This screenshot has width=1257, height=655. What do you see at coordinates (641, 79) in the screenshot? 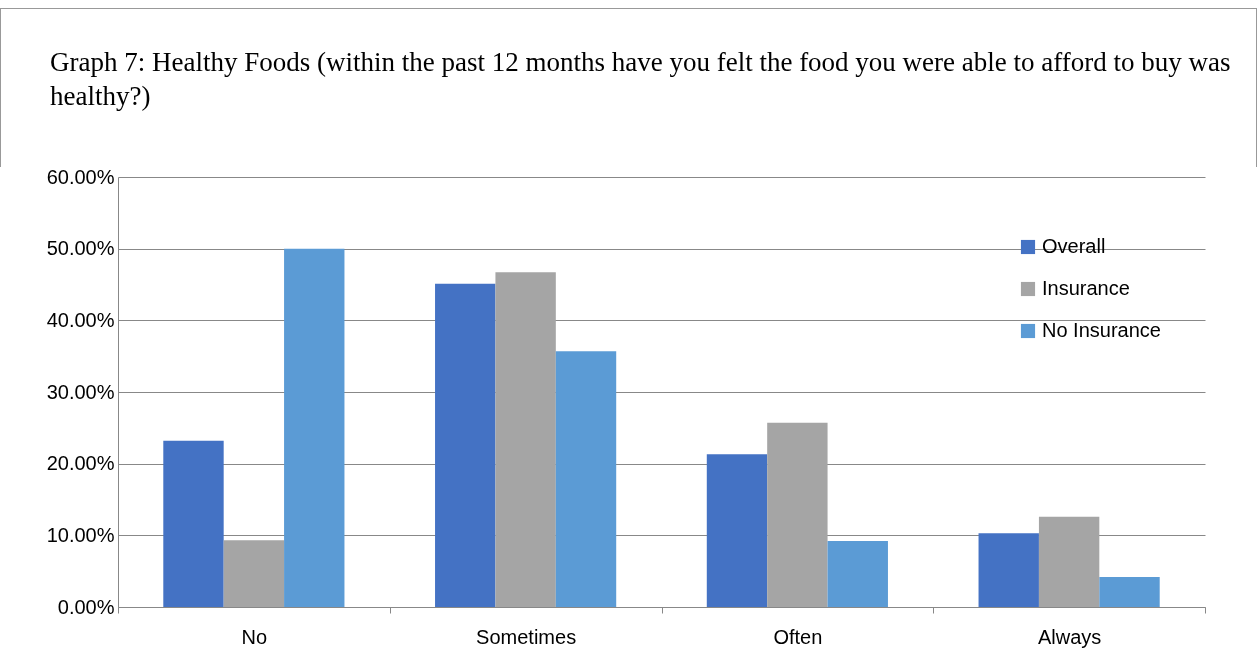
I see `chart-title: Graph 7: Healthy Foods (within the past 12 months have you felt the food you were able to afford to buy was healthy?)` at bounding box center [641, 79].